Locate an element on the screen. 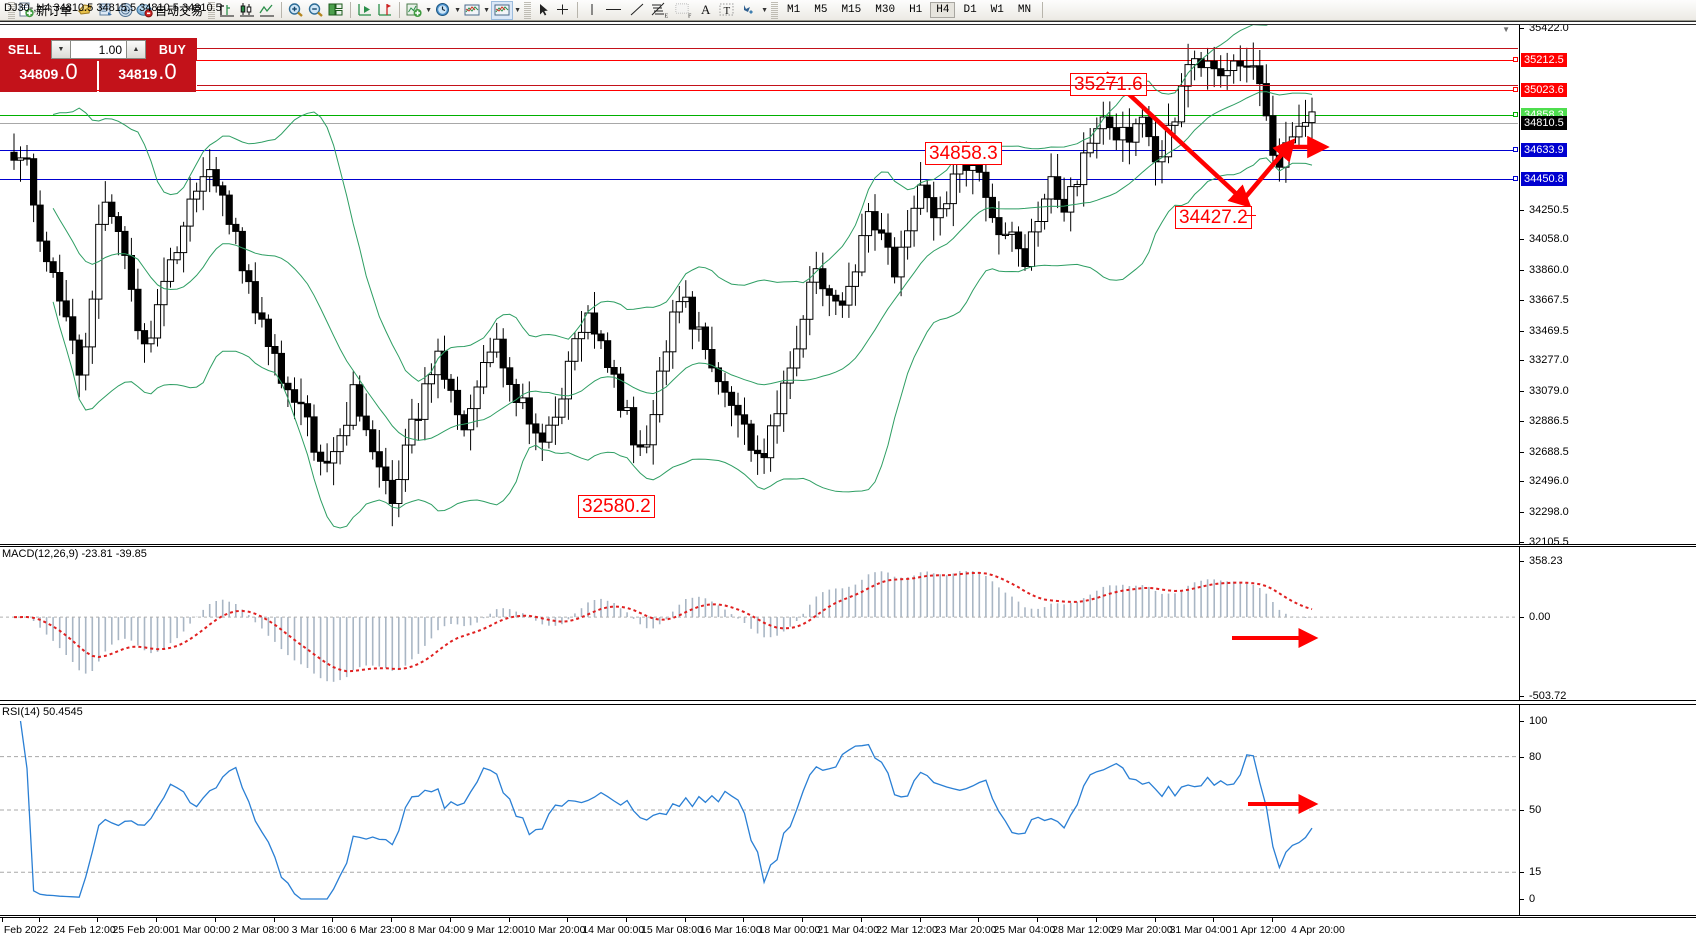 This screenshot has width=1696, height=942. time-axis-label: 24 Feb 12:00 is located at coordinates (84, 930).